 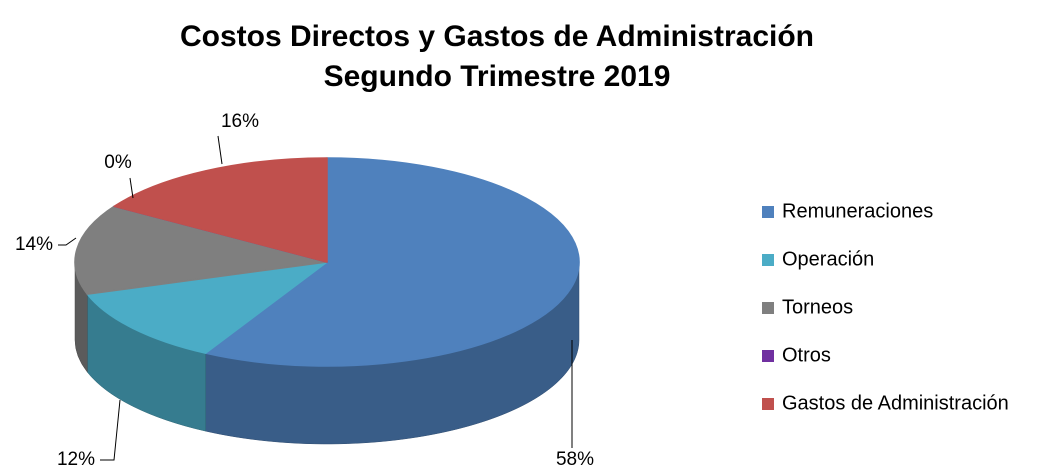 What do you see at coordinates (806, 355) in the screenshot?
I see `legend-label: Otros` at bounding box center [806, 355].